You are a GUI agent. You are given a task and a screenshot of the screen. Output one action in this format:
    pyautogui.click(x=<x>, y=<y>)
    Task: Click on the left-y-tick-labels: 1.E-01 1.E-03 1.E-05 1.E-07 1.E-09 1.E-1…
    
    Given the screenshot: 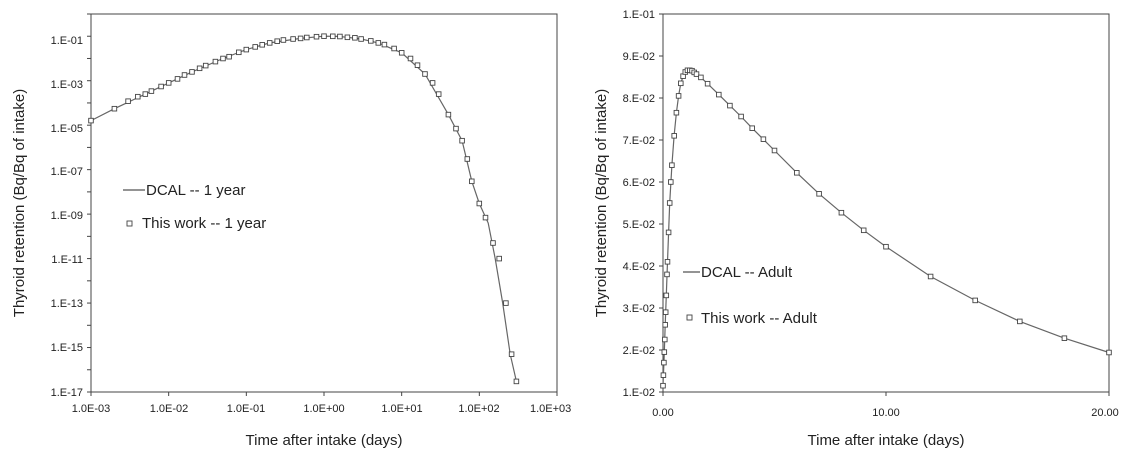 What is the action you would take?
    pyautogui.click(x=67, y=217)
    